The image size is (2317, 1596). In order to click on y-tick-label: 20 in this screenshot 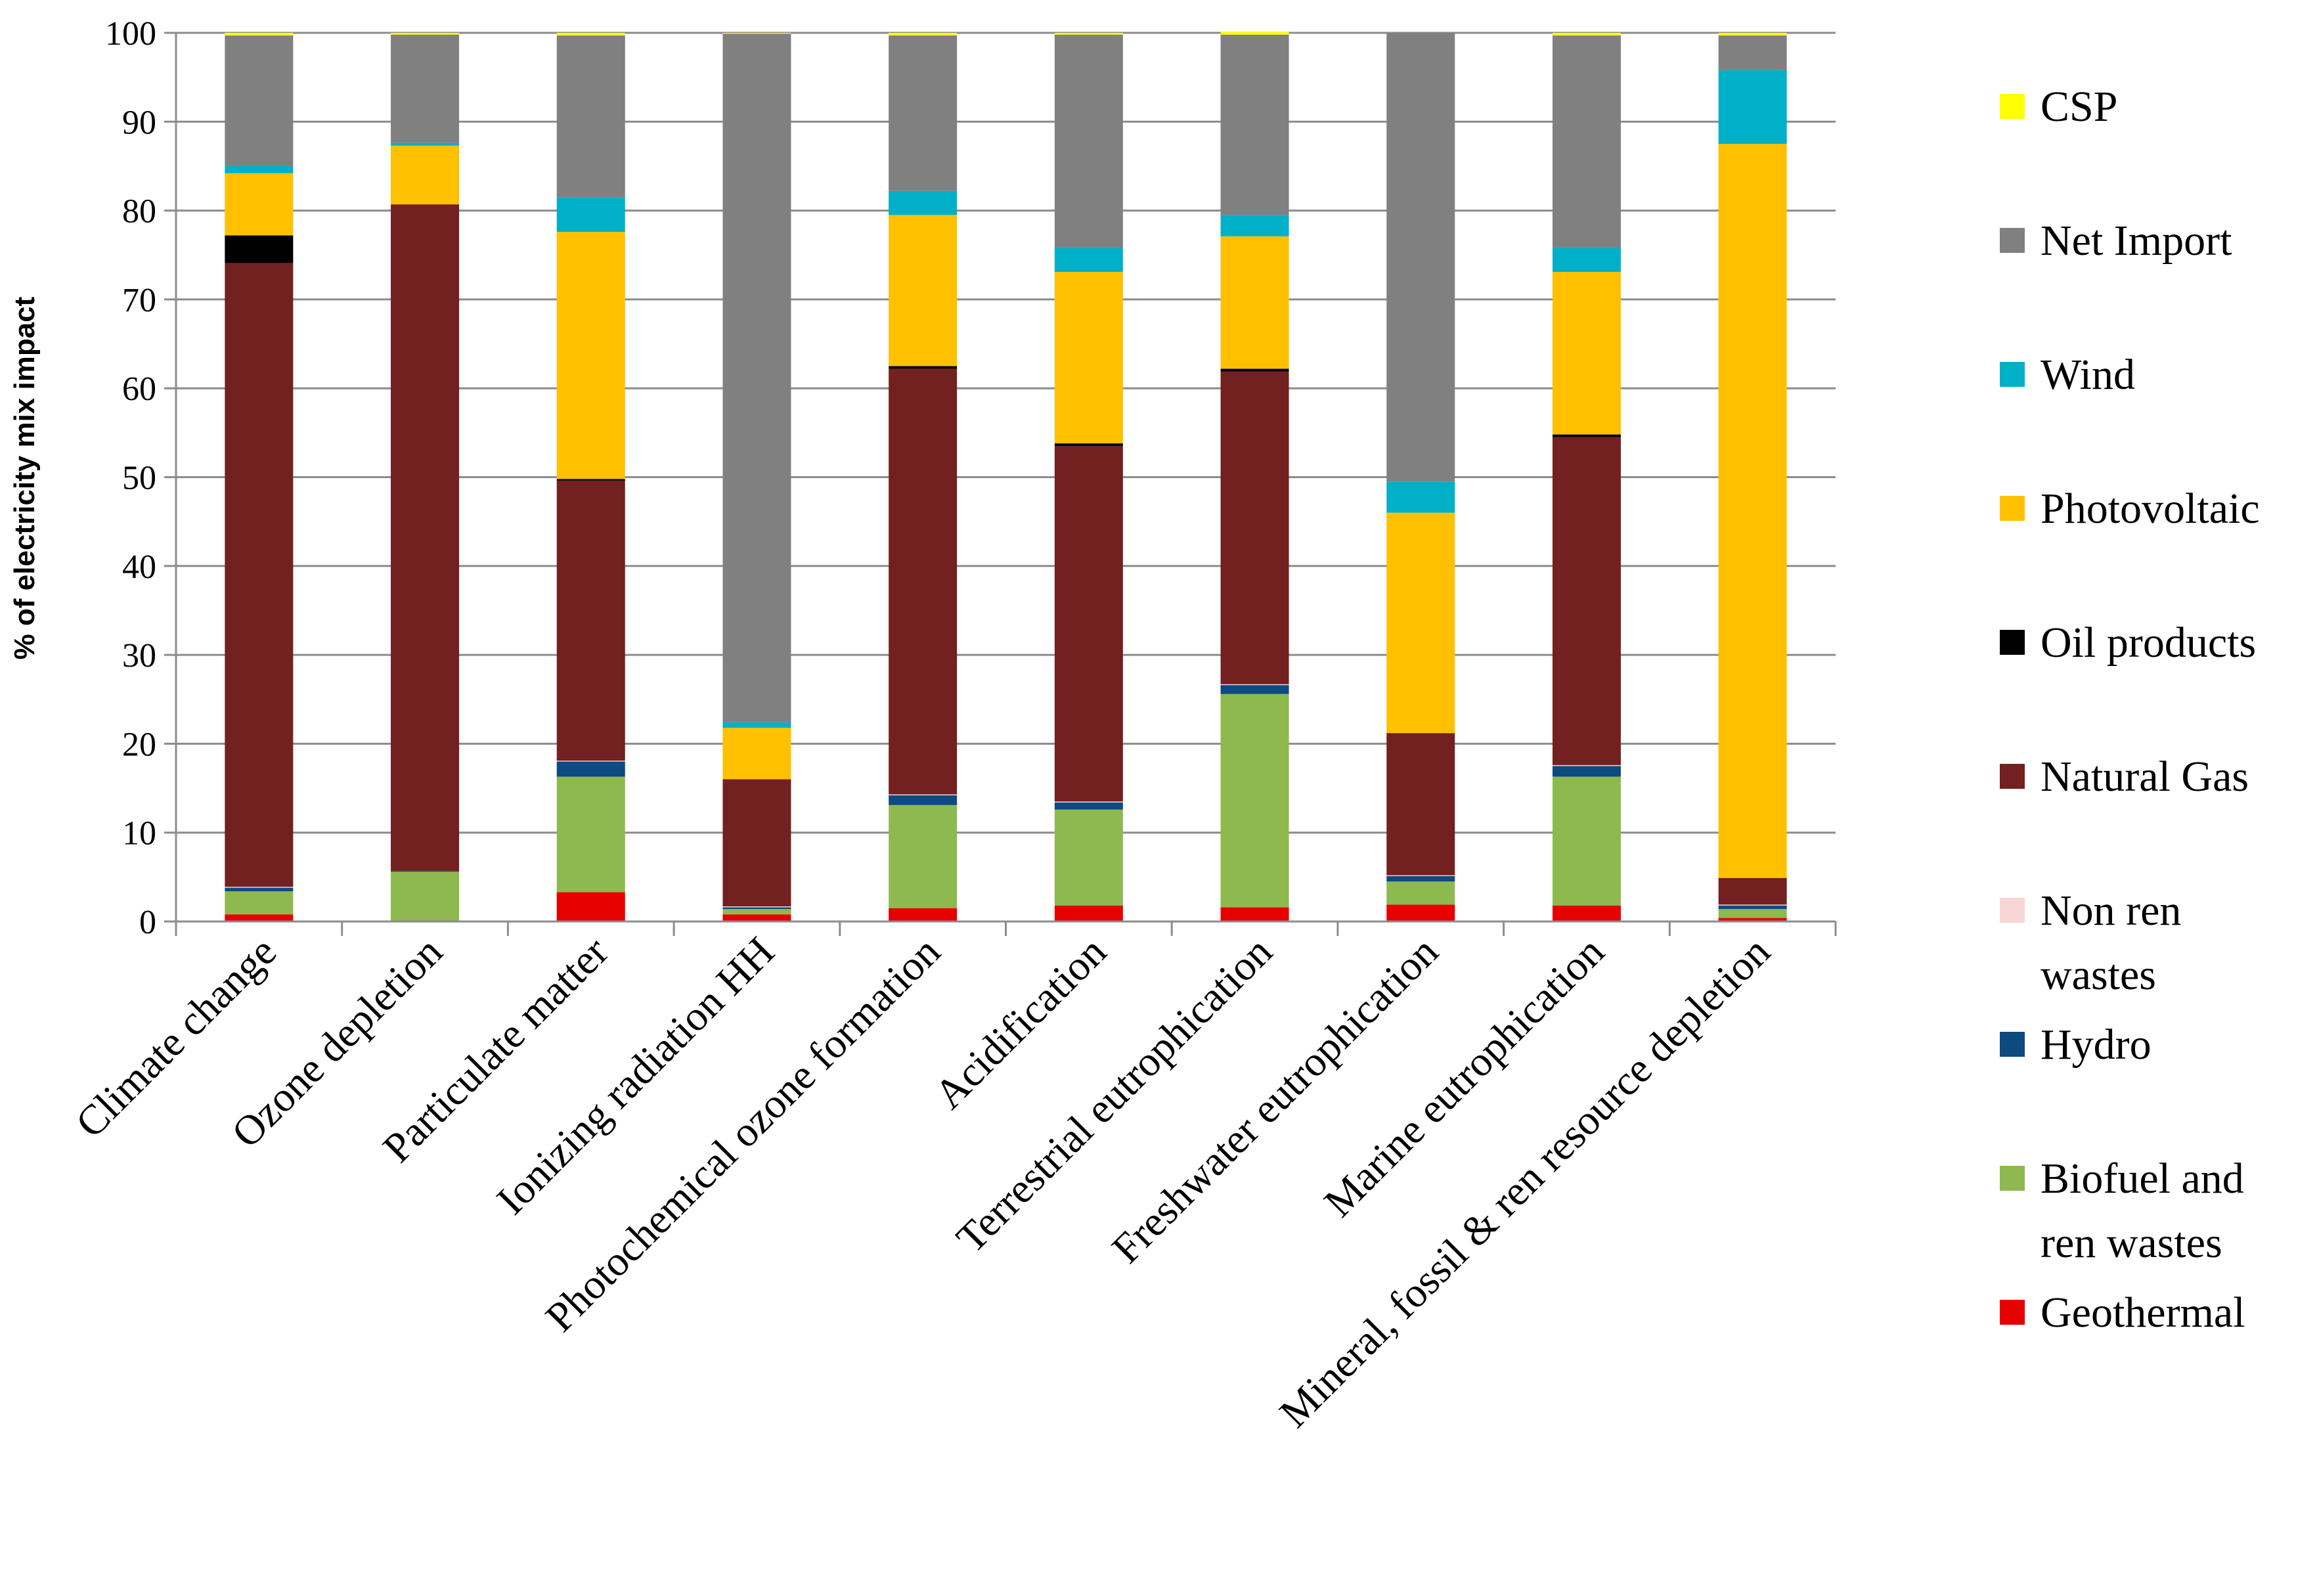, I will do `click(139, 744)`.